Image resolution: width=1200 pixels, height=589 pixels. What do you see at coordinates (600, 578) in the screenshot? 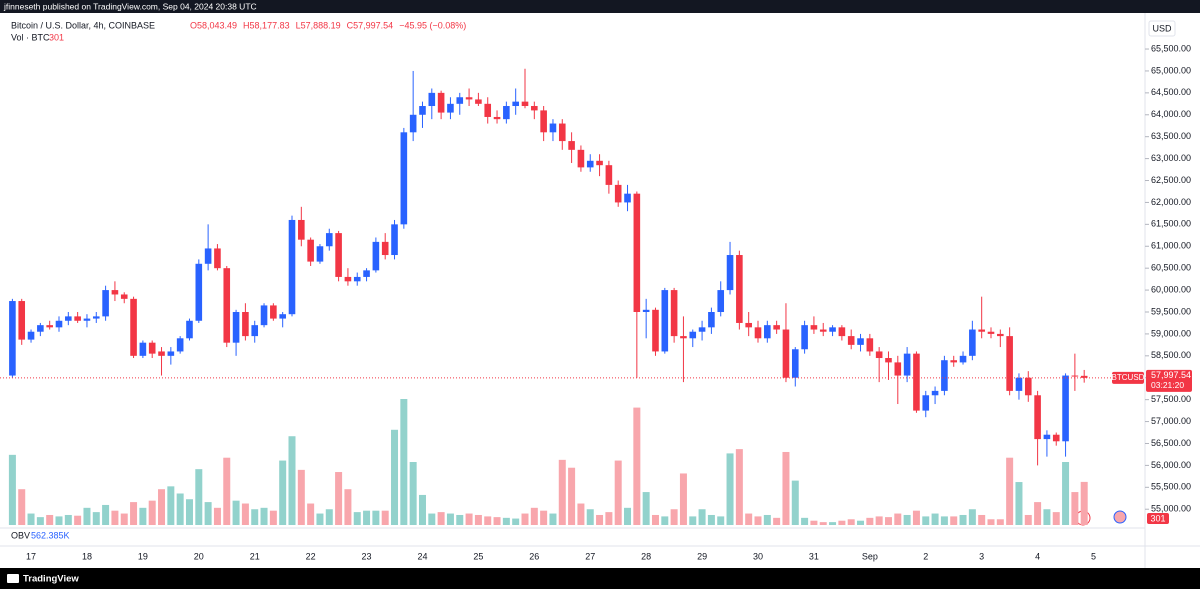
I see `footer-bar` at bounding box center [600, 578].